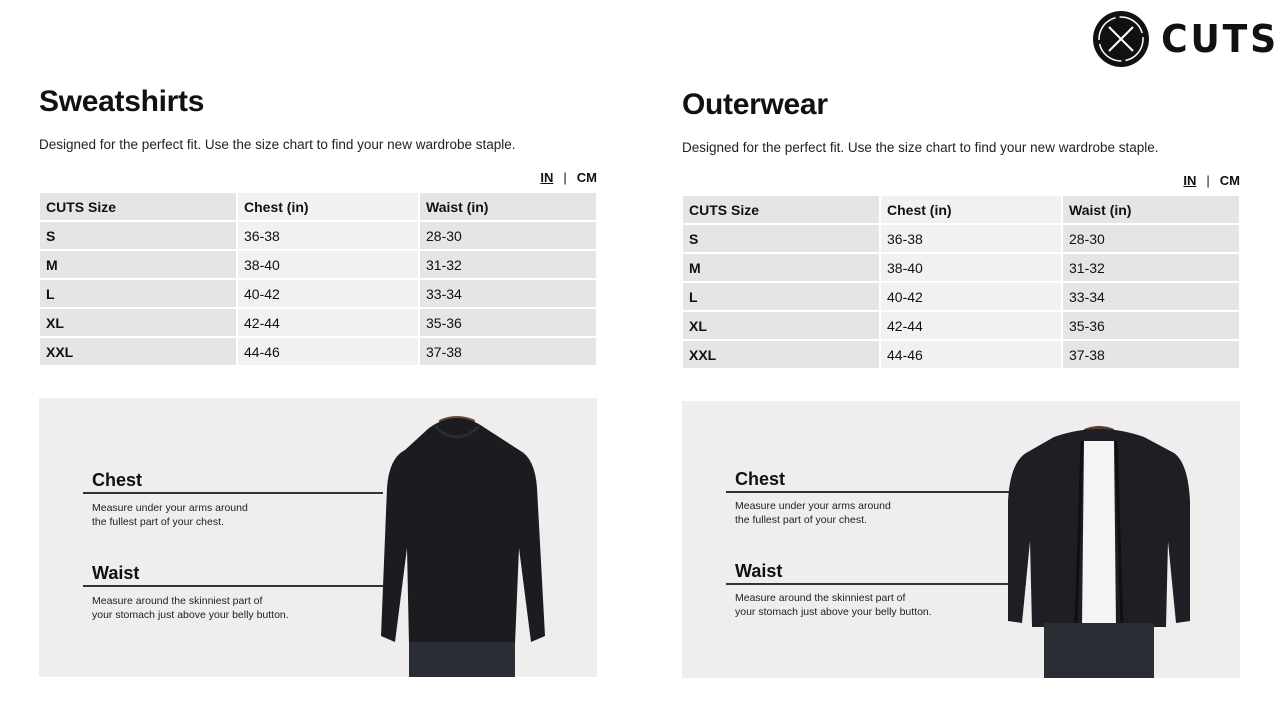  Describe the element at coordinates (122, 101) in the screenshot. I see `section-title: Sweatshirts` at that location.